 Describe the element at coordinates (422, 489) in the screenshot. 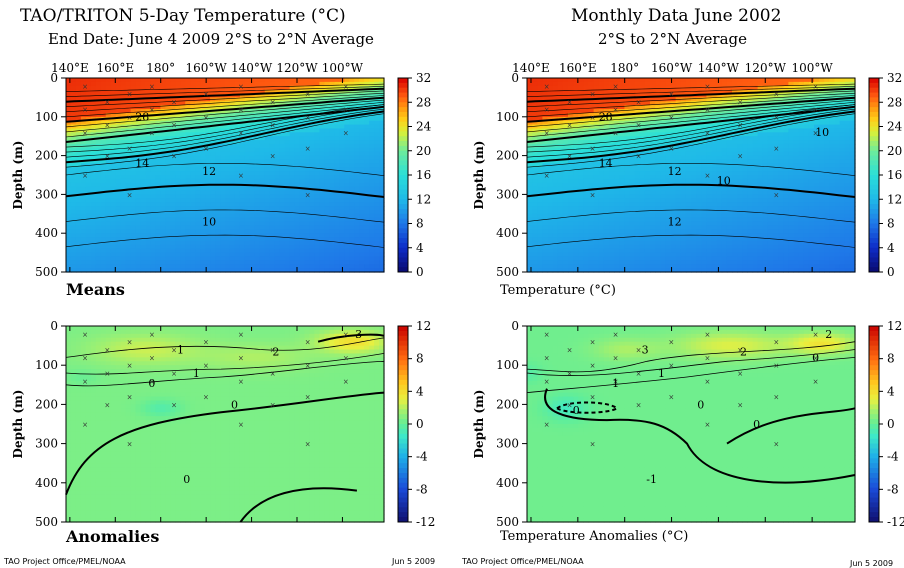

I see `colorbar-tick-label: -8` at that location.